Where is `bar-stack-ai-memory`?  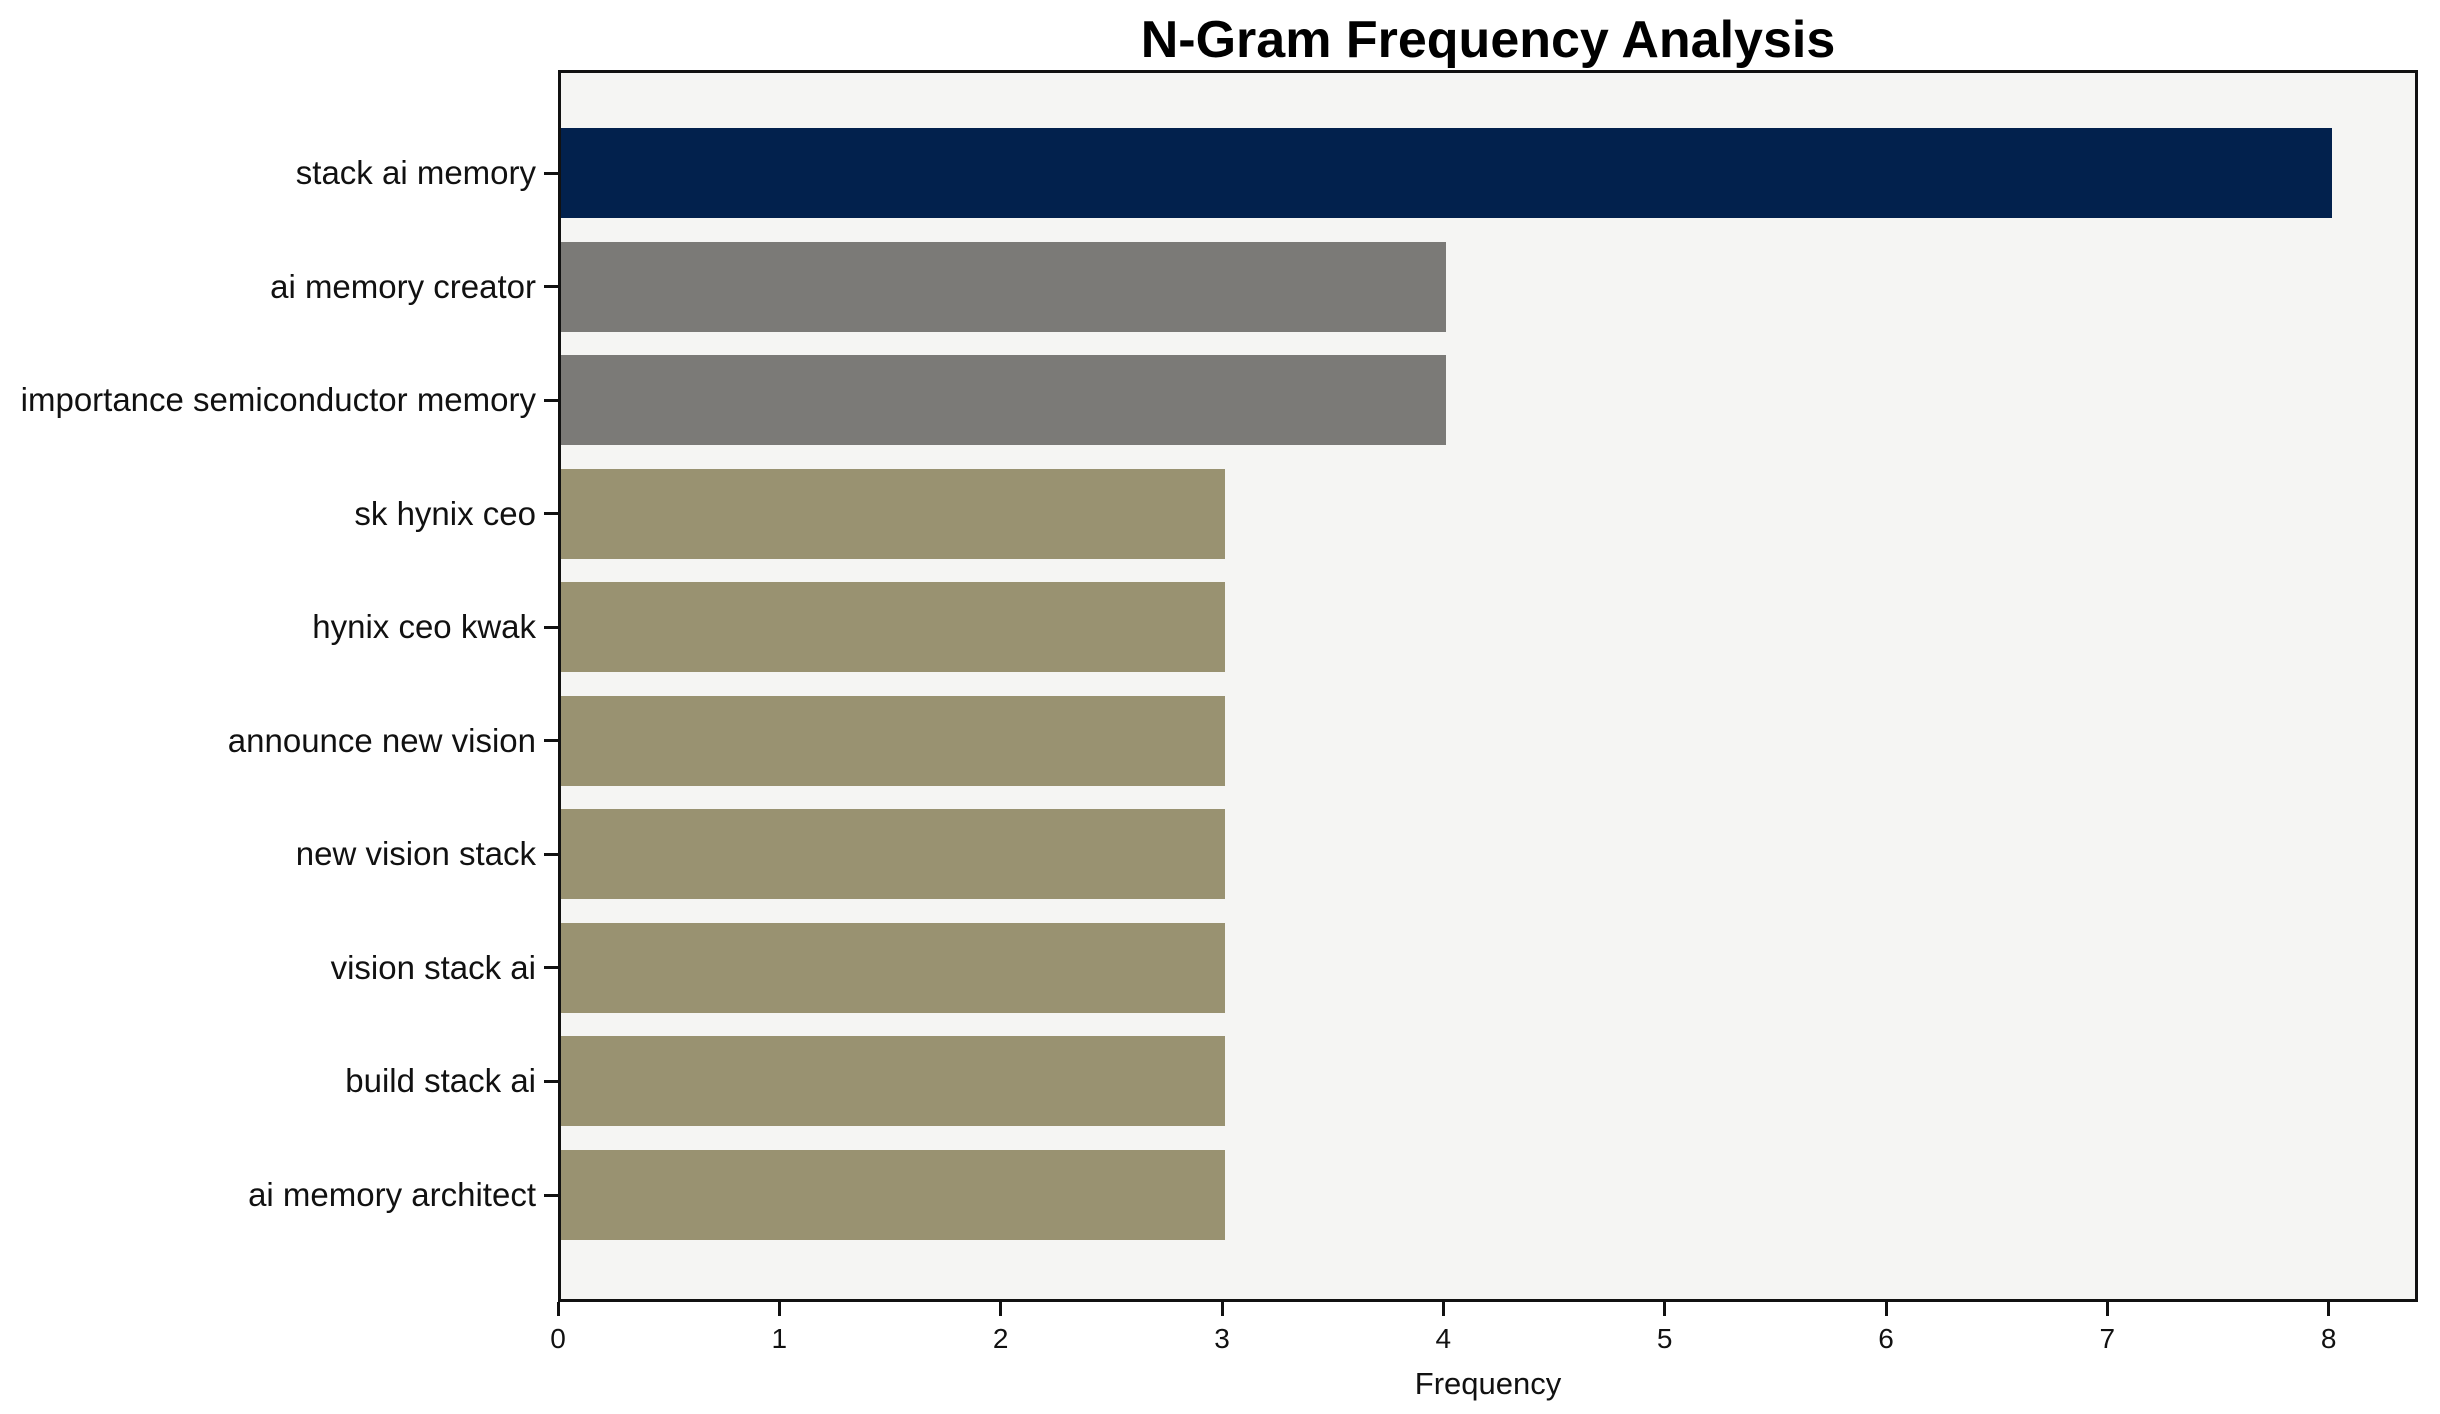 bar-stack-ai-memory is located at coordinates (1446, 173).